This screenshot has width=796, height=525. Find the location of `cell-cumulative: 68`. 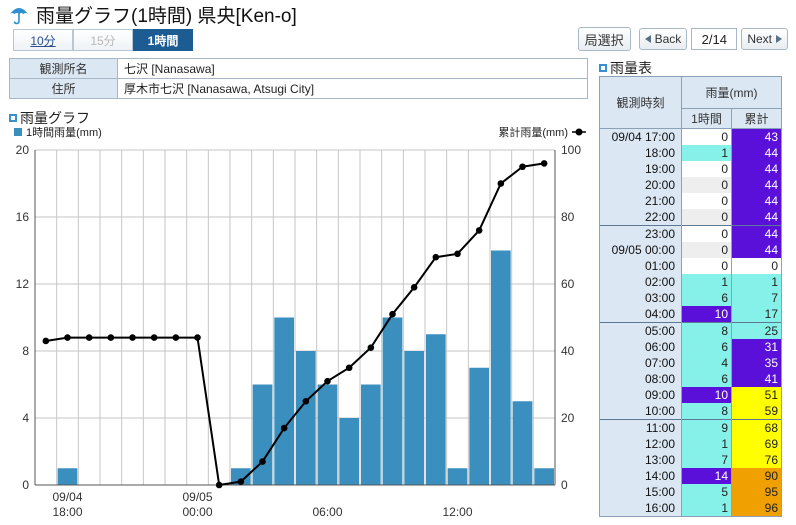

cell-cumulative: 68 is located at coordinates (756, 427).